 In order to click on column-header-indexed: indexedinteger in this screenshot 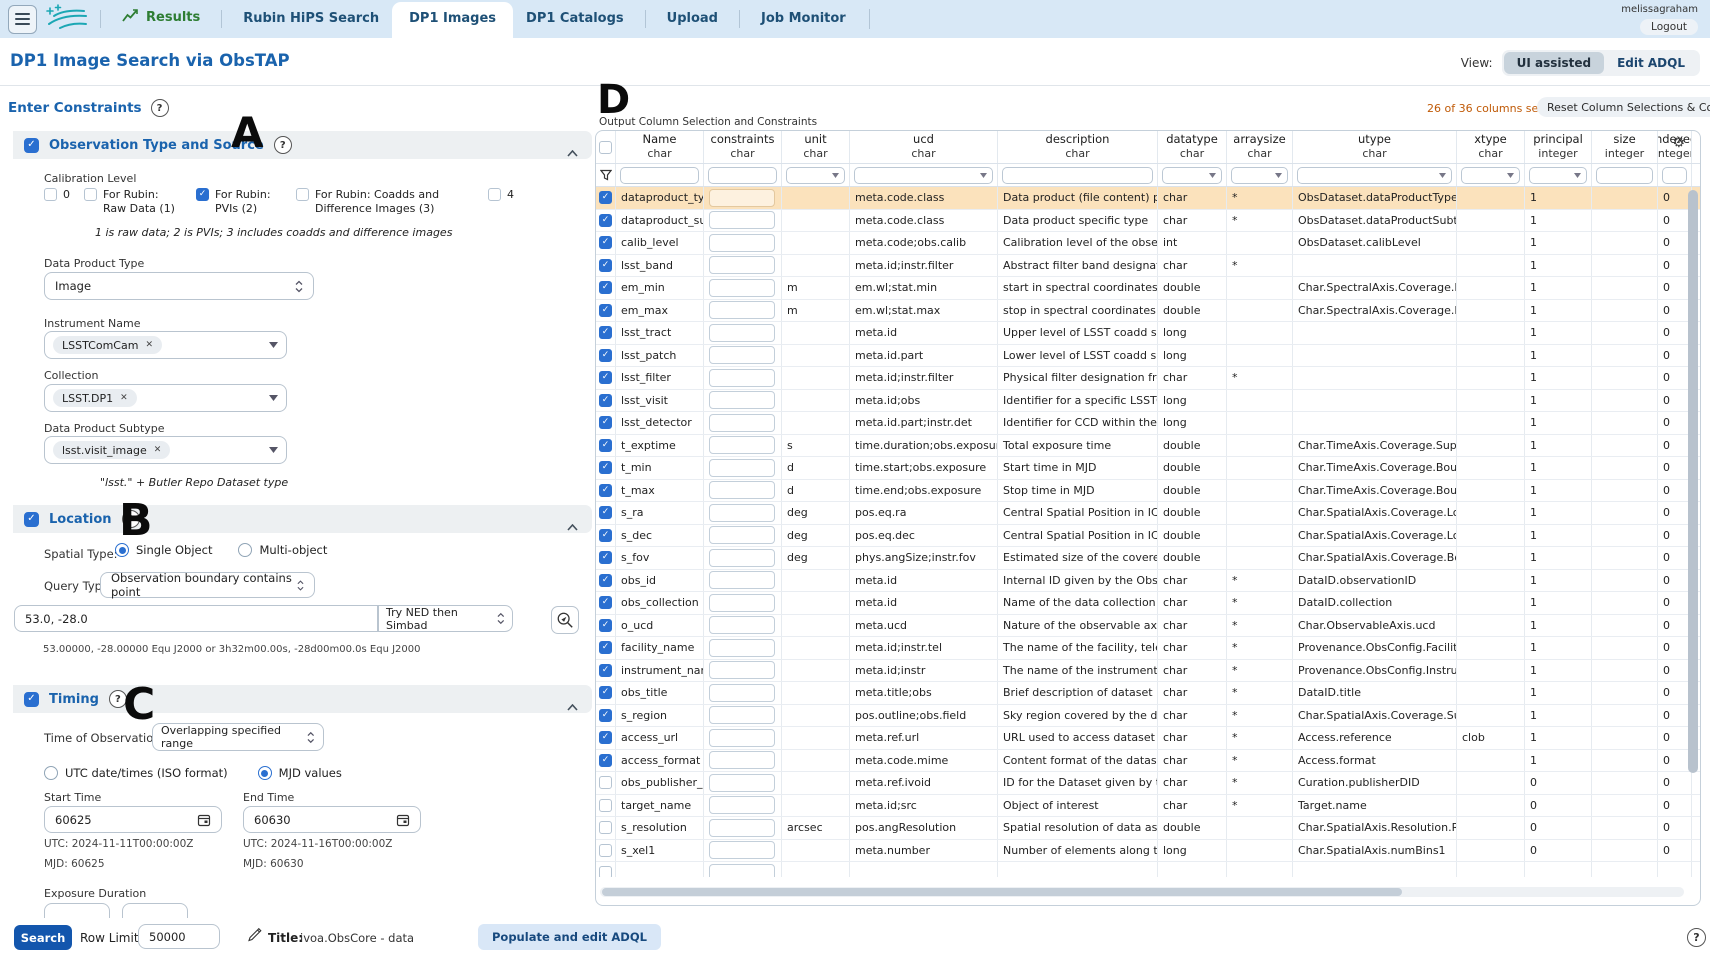, I will do `click(1675, 147)`.